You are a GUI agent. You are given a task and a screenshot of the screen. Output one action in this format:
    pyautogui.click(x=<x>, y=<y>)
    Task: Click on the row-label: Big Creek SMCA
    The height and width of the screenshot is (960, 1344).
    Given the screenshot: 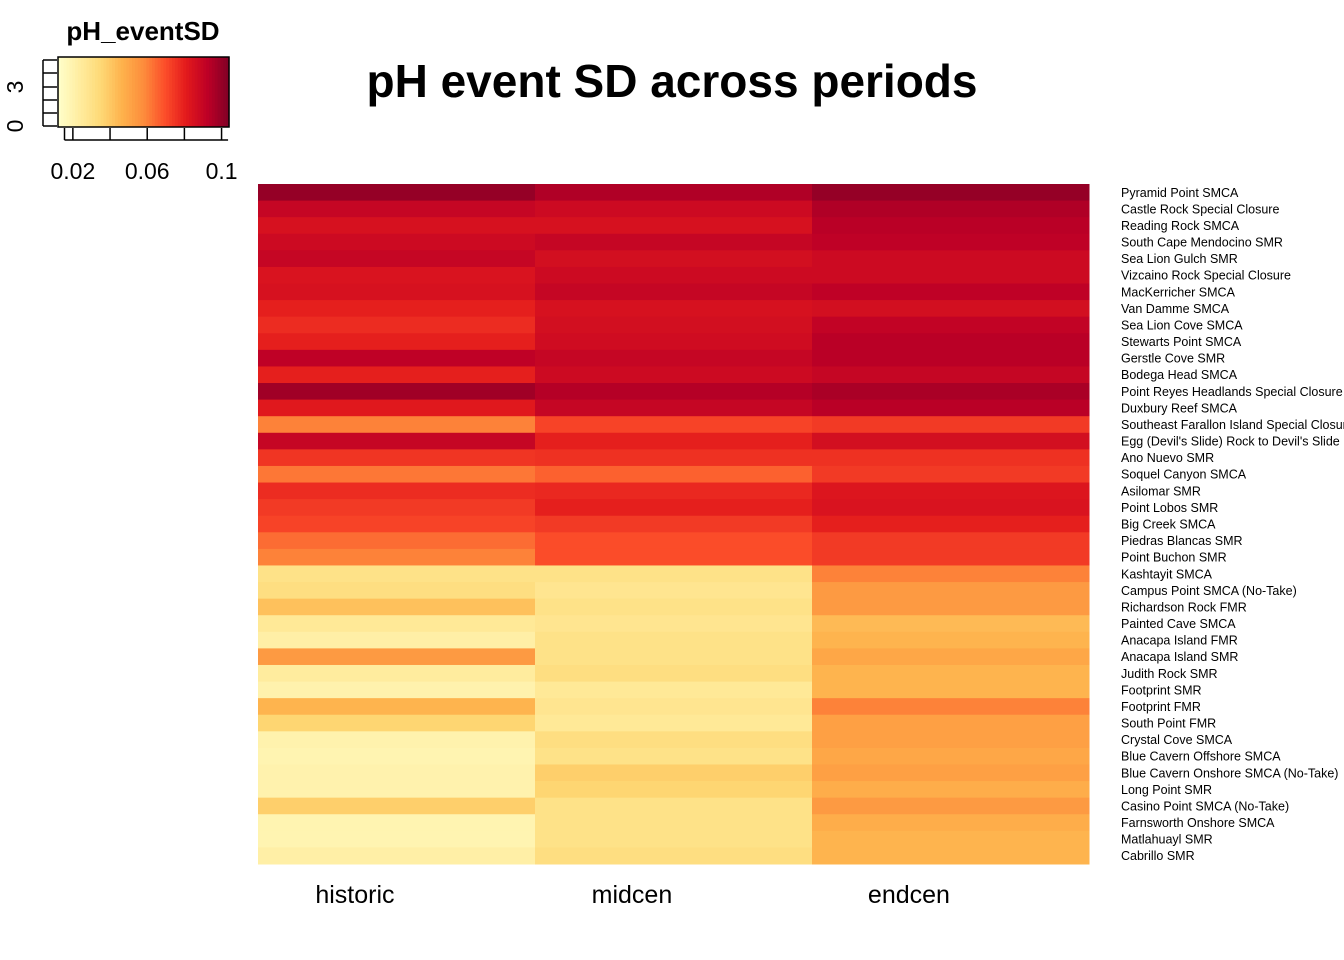 What is the action you would take?
    pyautogui.click(x=1168, y=525)
    